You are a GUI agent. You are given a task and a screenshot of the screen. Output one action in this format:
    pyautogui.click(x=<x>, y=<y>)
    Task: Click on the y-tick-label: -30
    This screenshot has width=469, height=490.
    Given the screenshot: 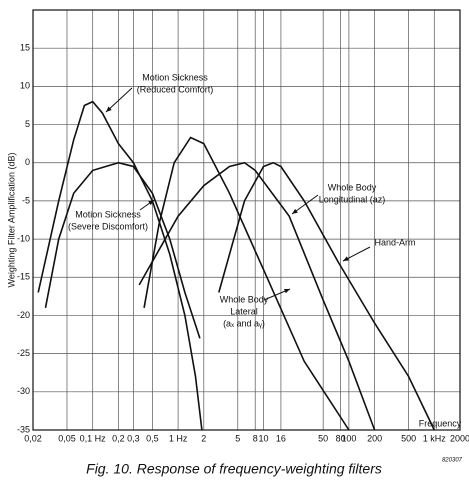 What is the action you would take?
    pyautogui.click(x=23, y=391)
    